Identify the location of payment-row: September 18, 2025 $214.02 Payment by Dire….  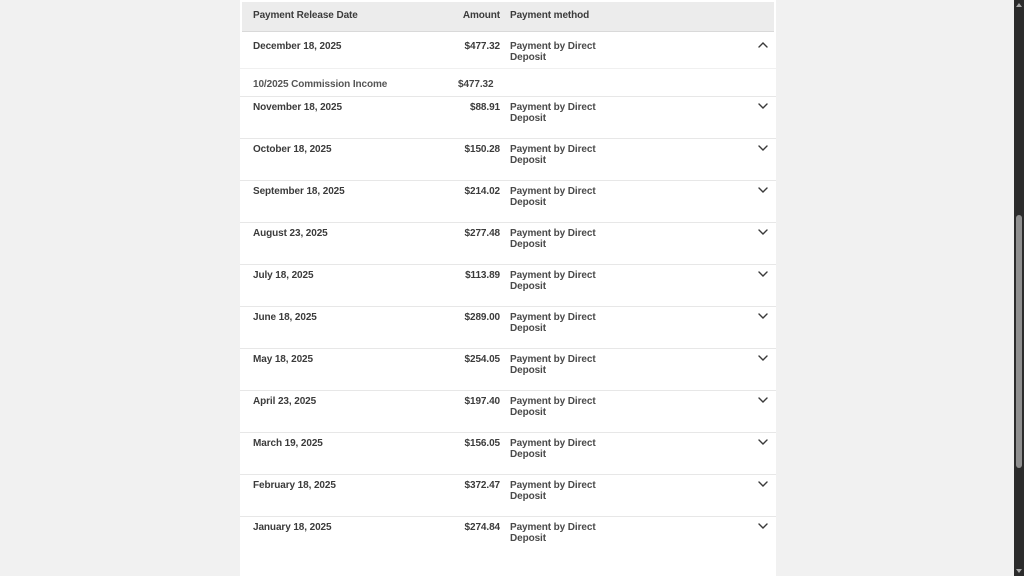
(508, 201).